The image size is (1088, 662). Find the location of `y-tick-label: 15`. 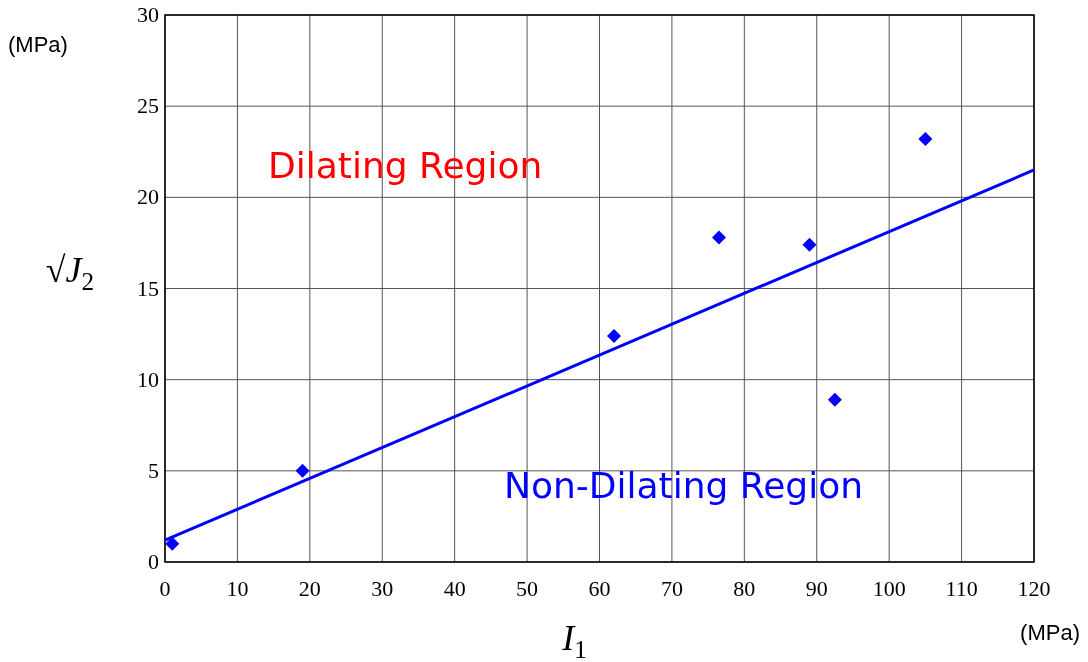

y-tick-label: 15 is located at coordinates (148, 288).